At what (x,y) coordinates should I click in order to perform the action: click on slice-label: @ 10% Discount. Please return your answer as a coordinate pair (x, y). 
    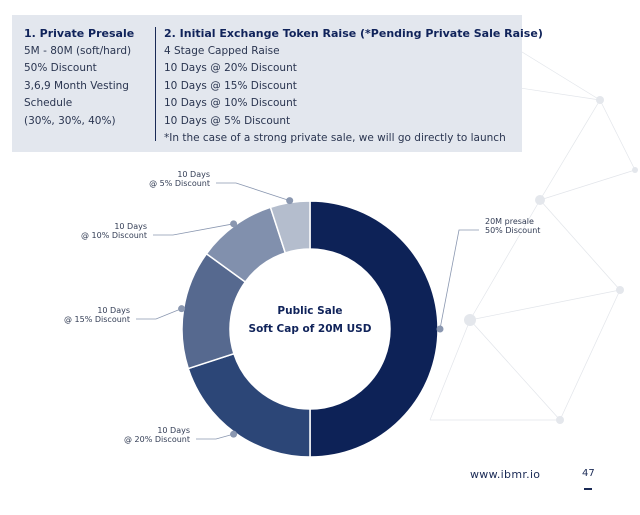
    Looking at the image, I should click on (114, 235).